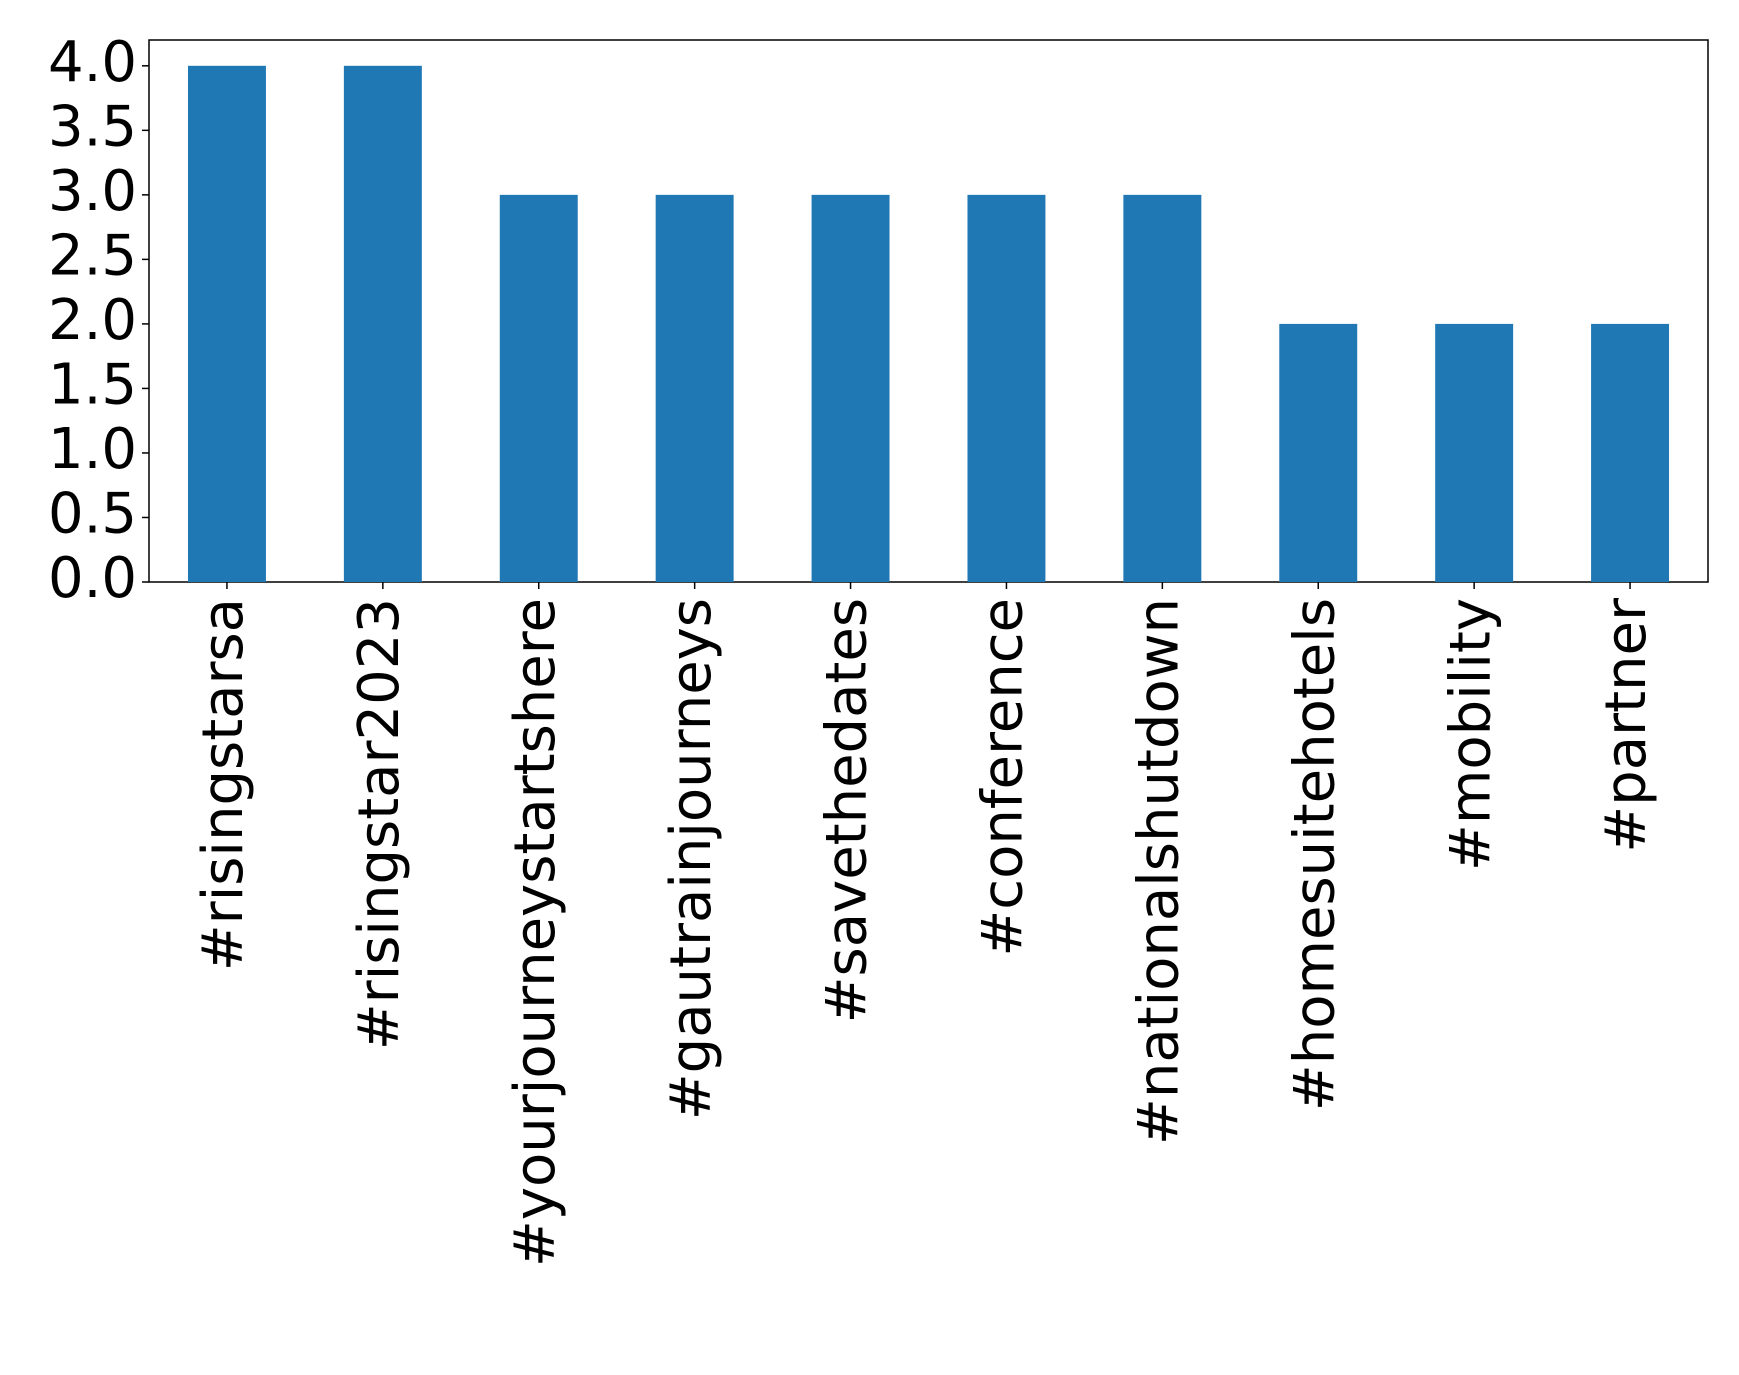  I want to click on x-tick-label: #risingstarsa, so click(223, 784).